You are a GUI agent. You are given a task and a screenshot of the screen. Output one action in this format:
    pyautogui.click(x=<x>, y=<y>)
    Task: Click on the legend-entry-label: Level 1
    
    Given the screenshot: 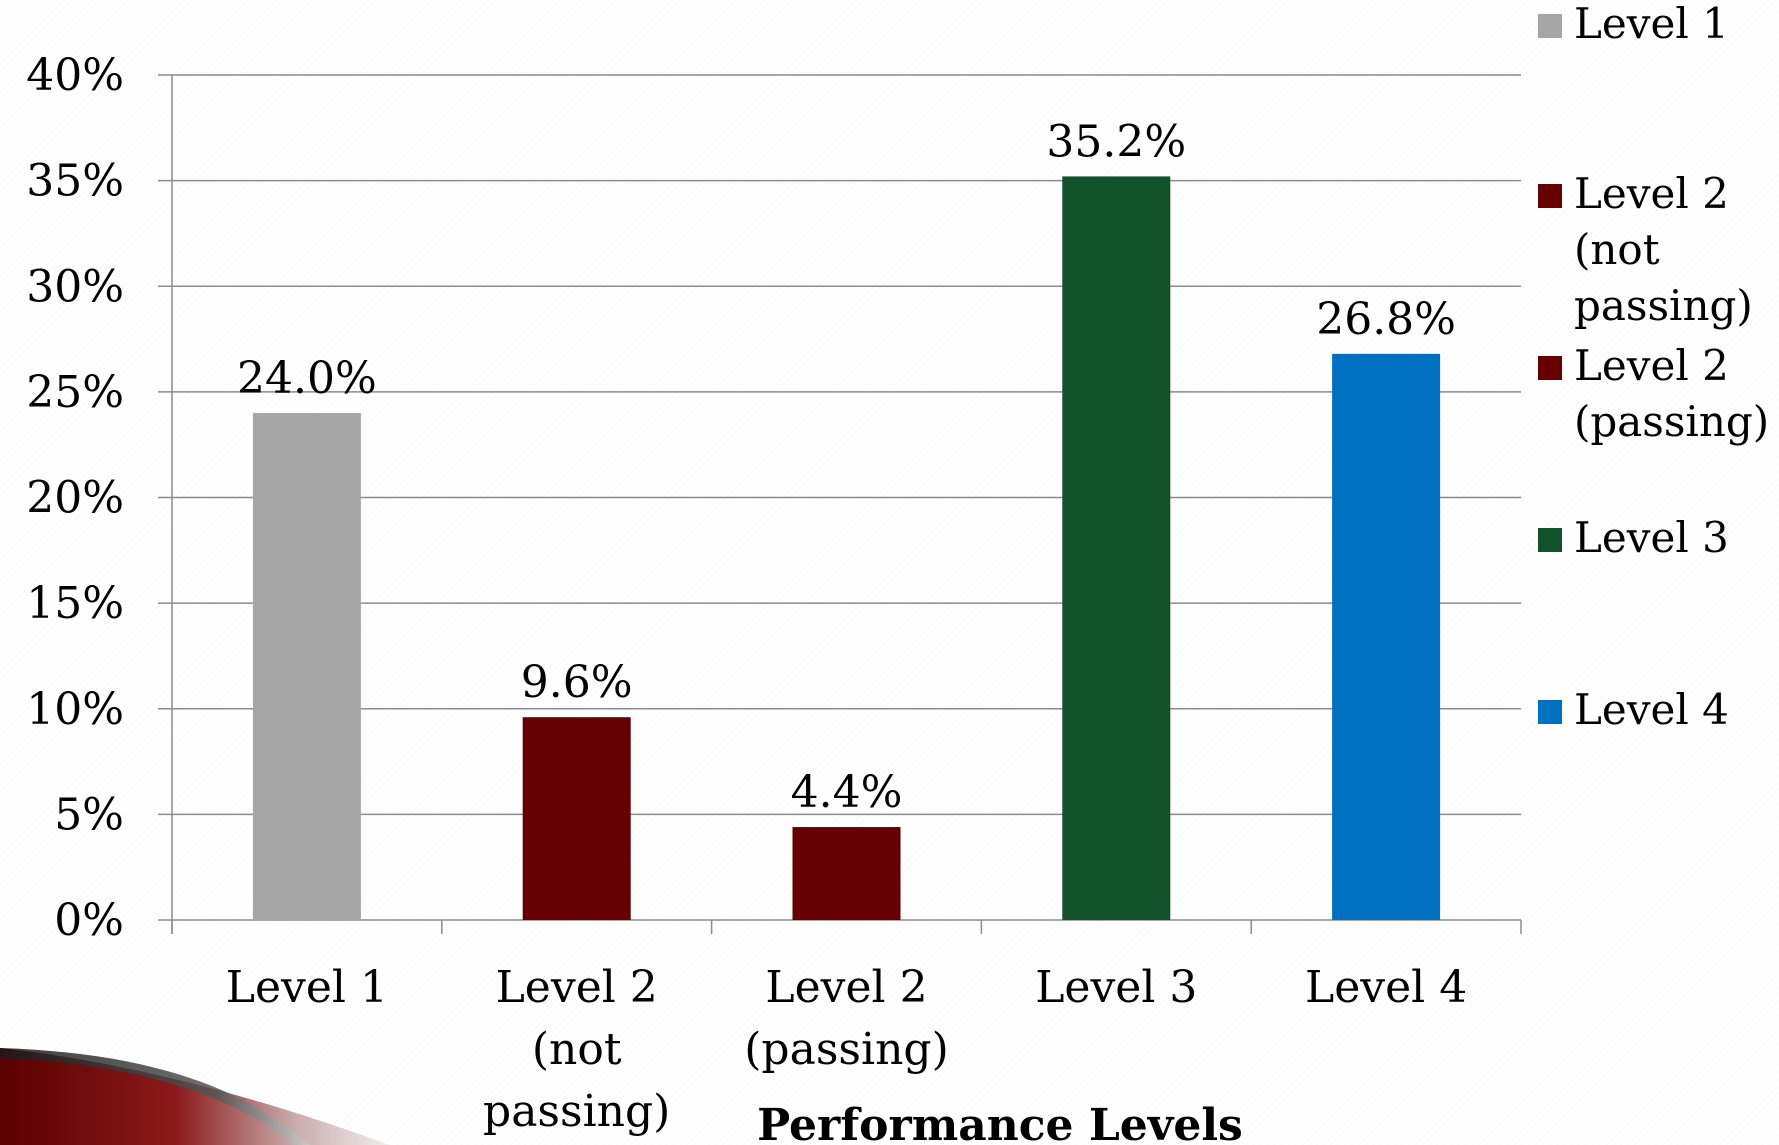 What is the action you would take?
    pyautogui.click(x=1651, y=24)
    